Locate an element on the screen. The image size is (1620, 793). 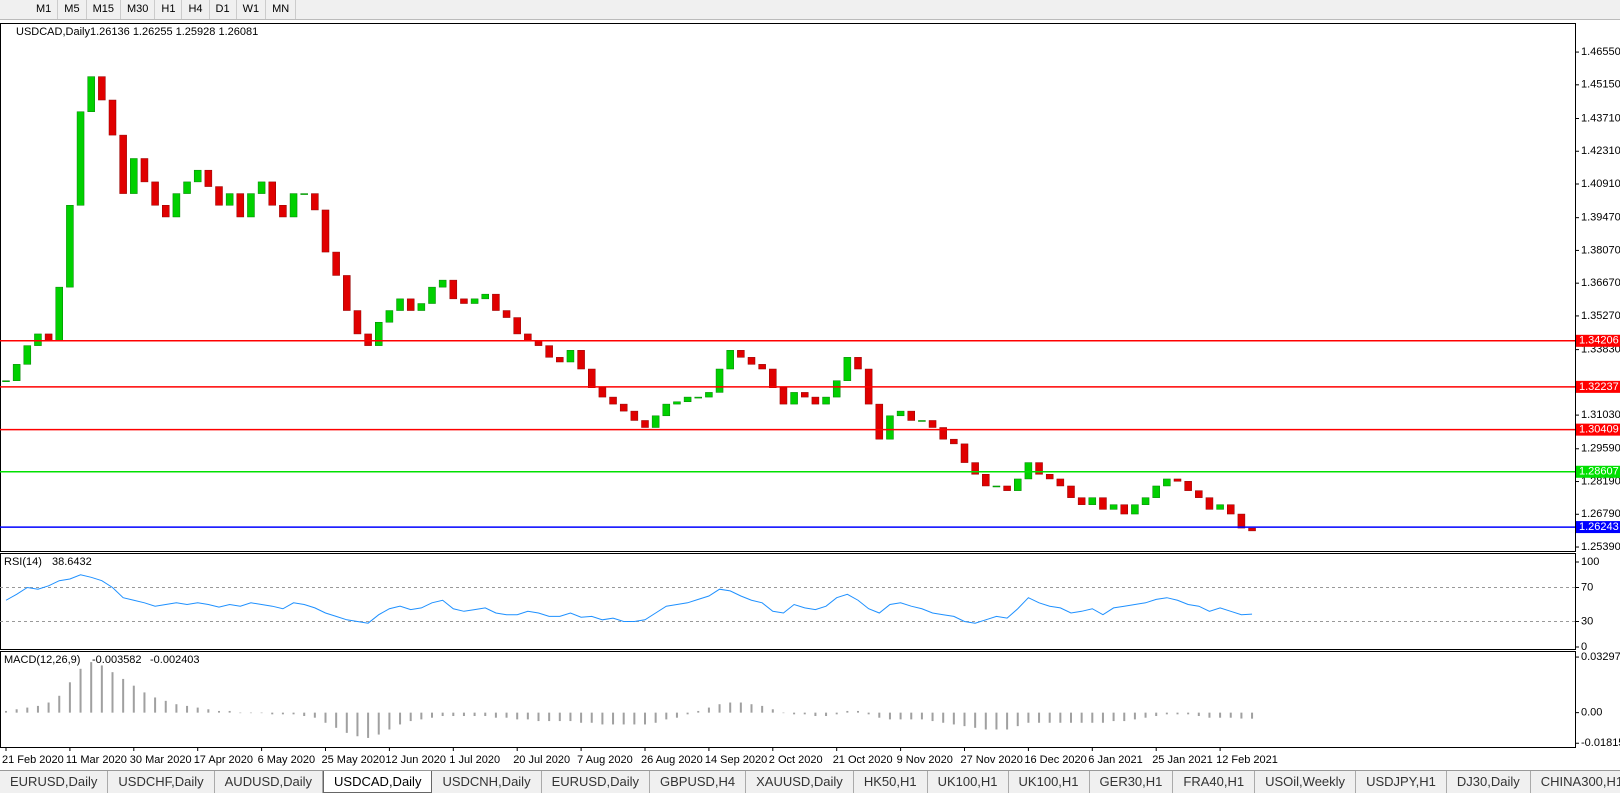
chart-tab: USDCAD,Daily is located at coordinates (378, 782).